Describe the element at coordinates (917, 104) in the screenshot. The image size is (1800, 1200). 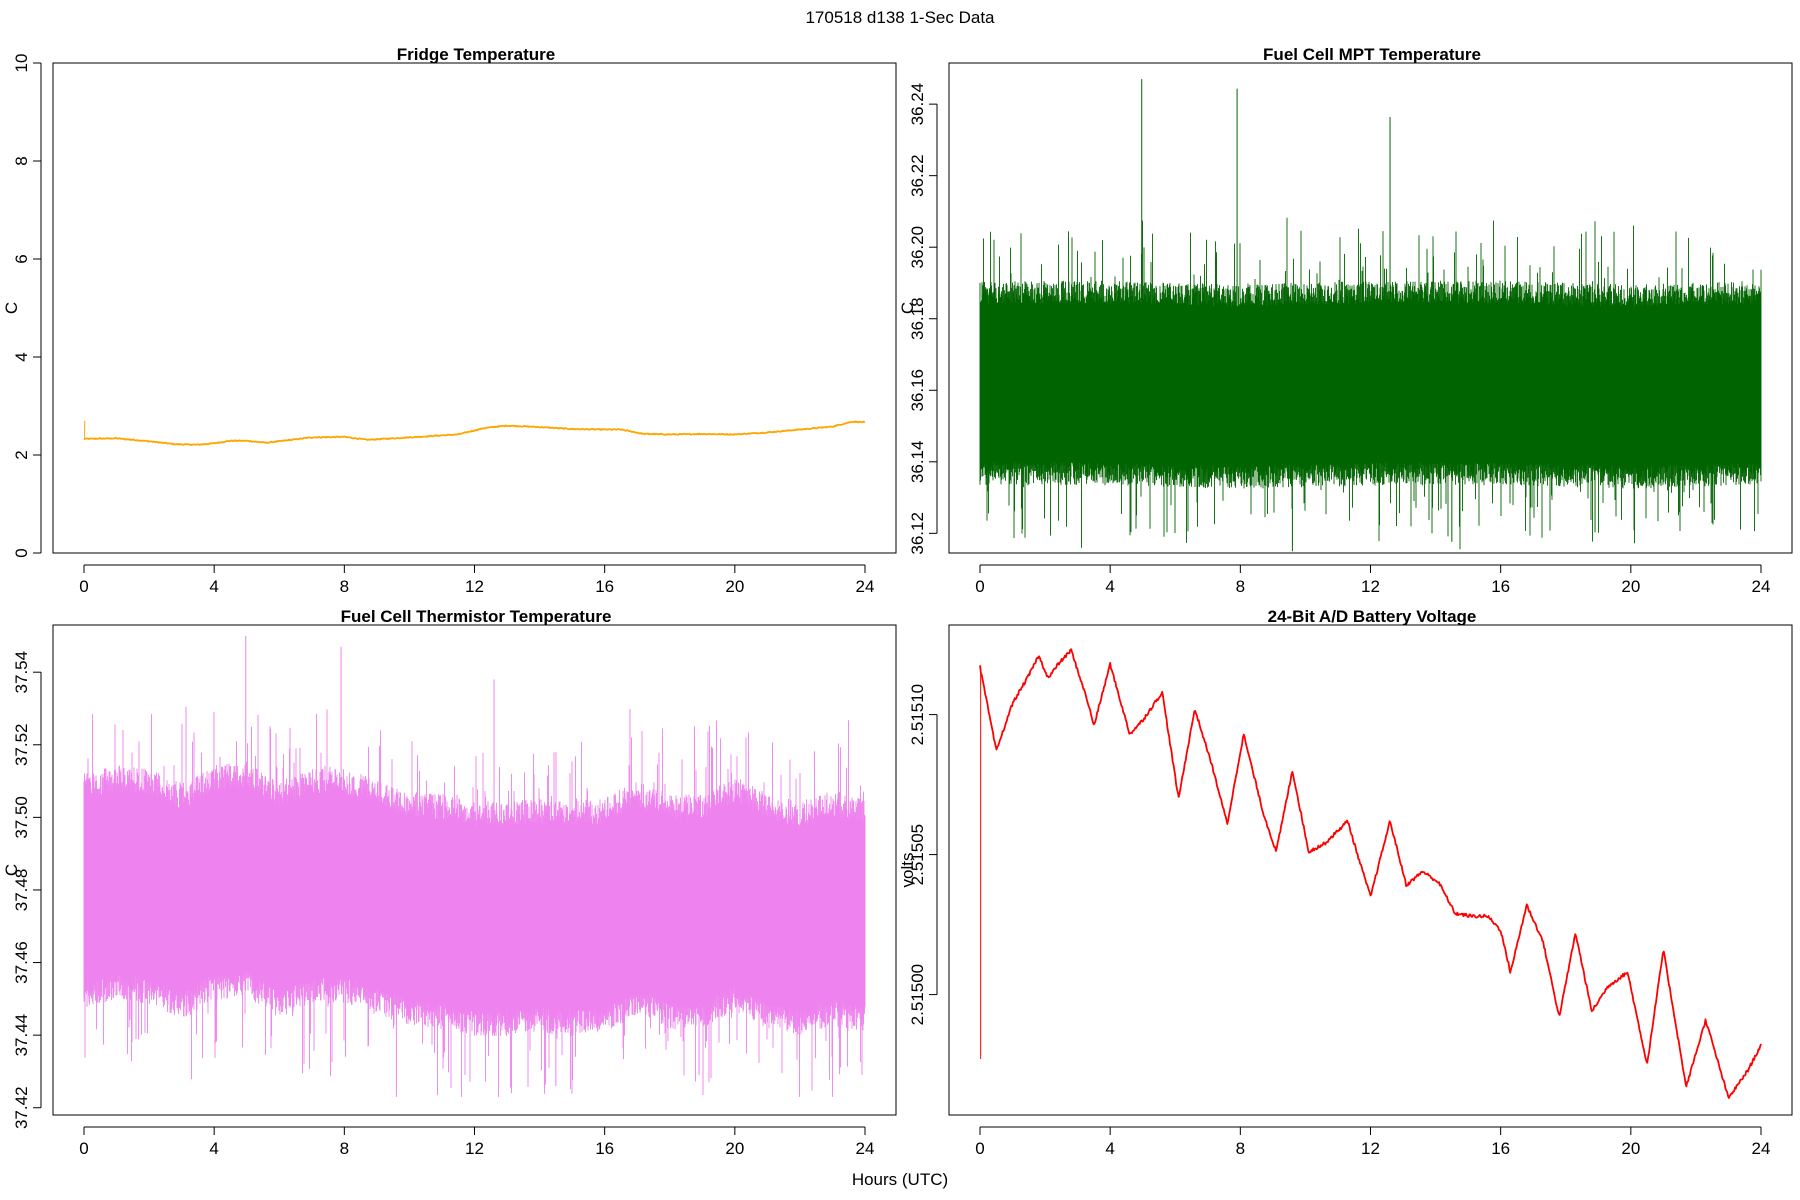
I see `y-tick-label: 36.24` at that location.